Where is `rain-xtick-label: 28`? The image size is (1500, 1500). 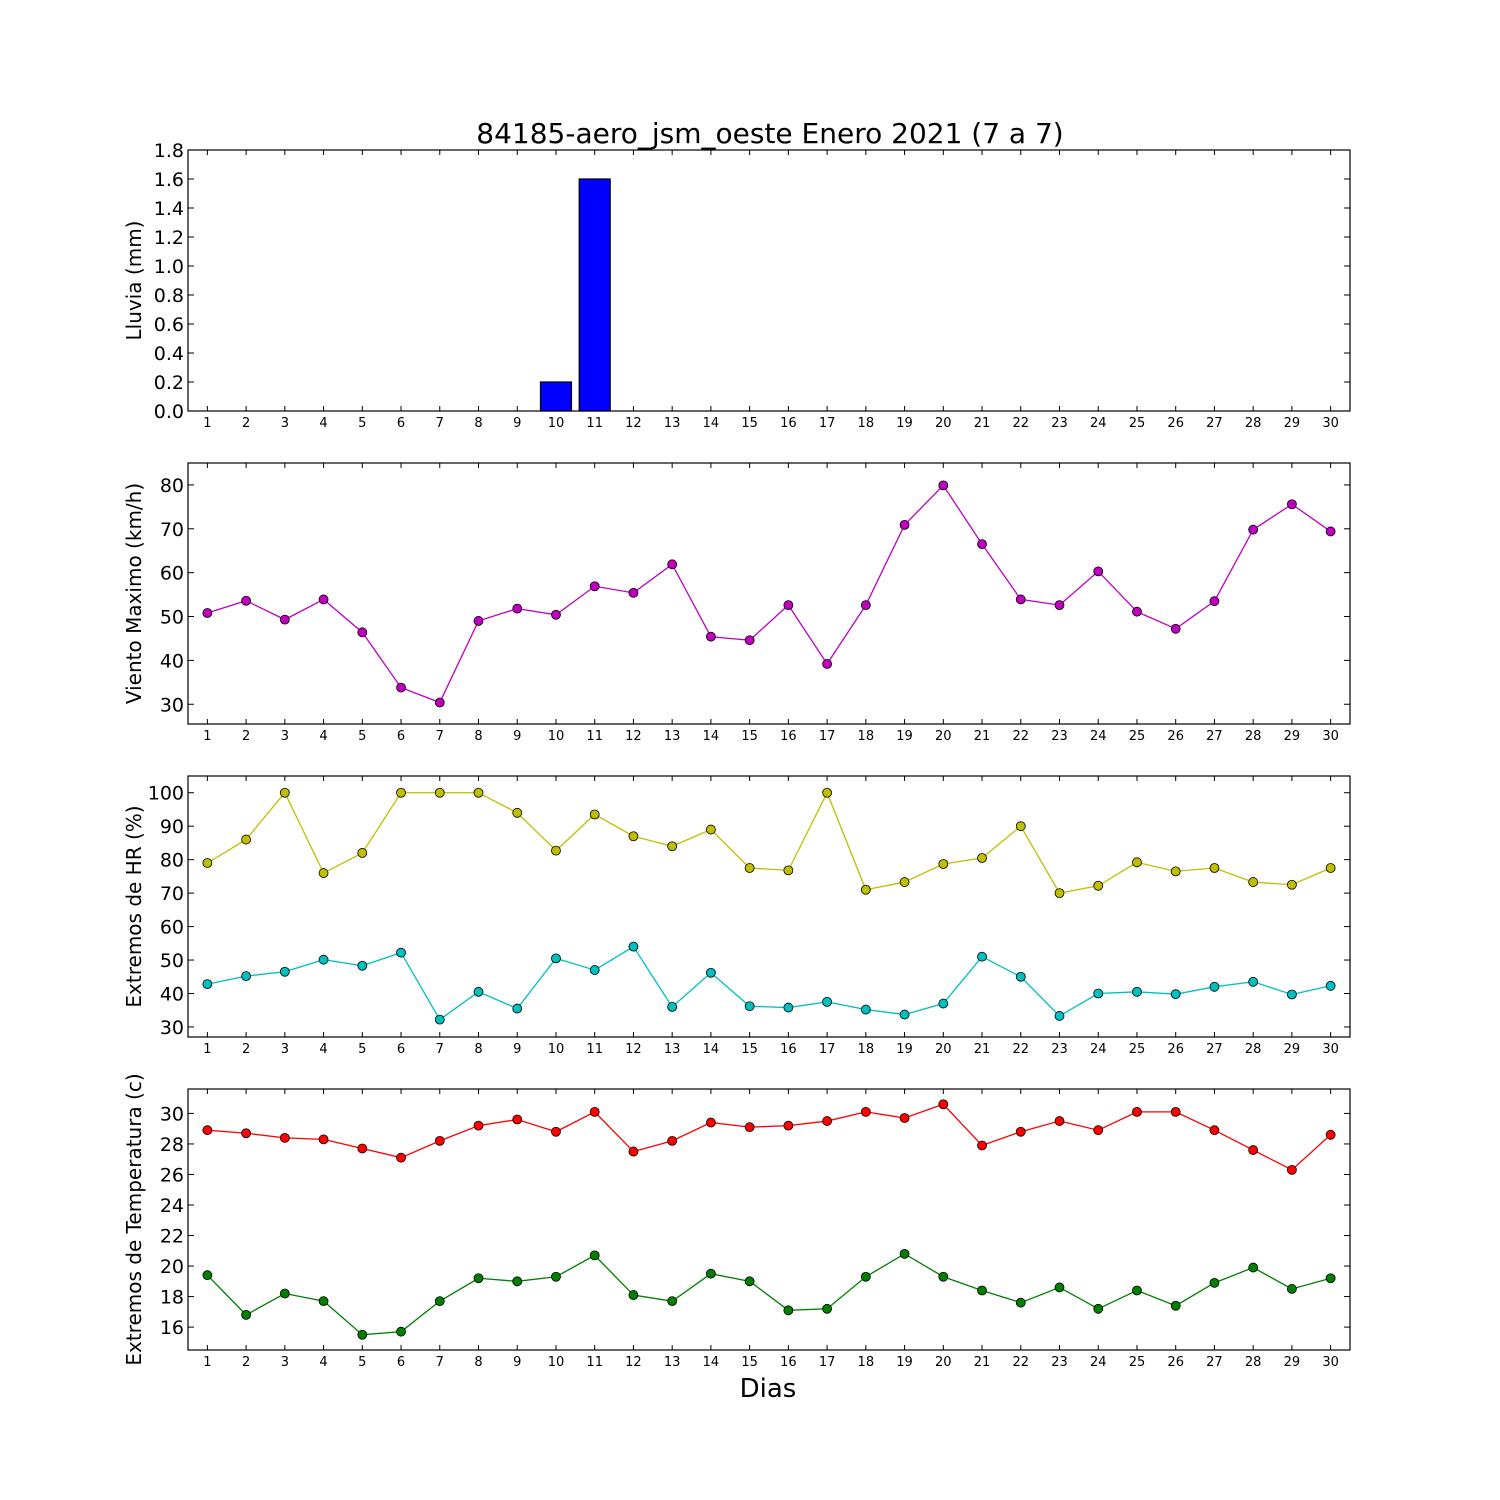
rain-xtick-label: 28 is located at coordinates (1253, 423).